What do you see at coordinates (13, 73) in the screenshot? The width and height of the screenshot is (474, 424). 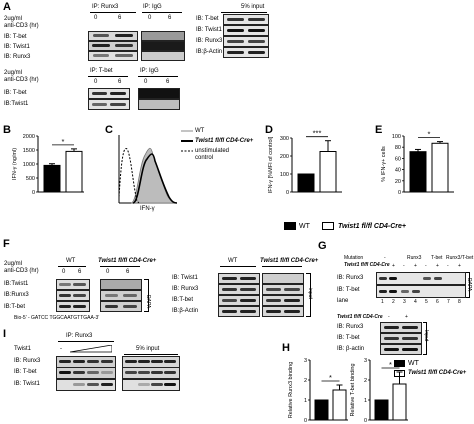 I see `panel-a-cond-1b: 2ug/ml` at bounding box center [13, 73].